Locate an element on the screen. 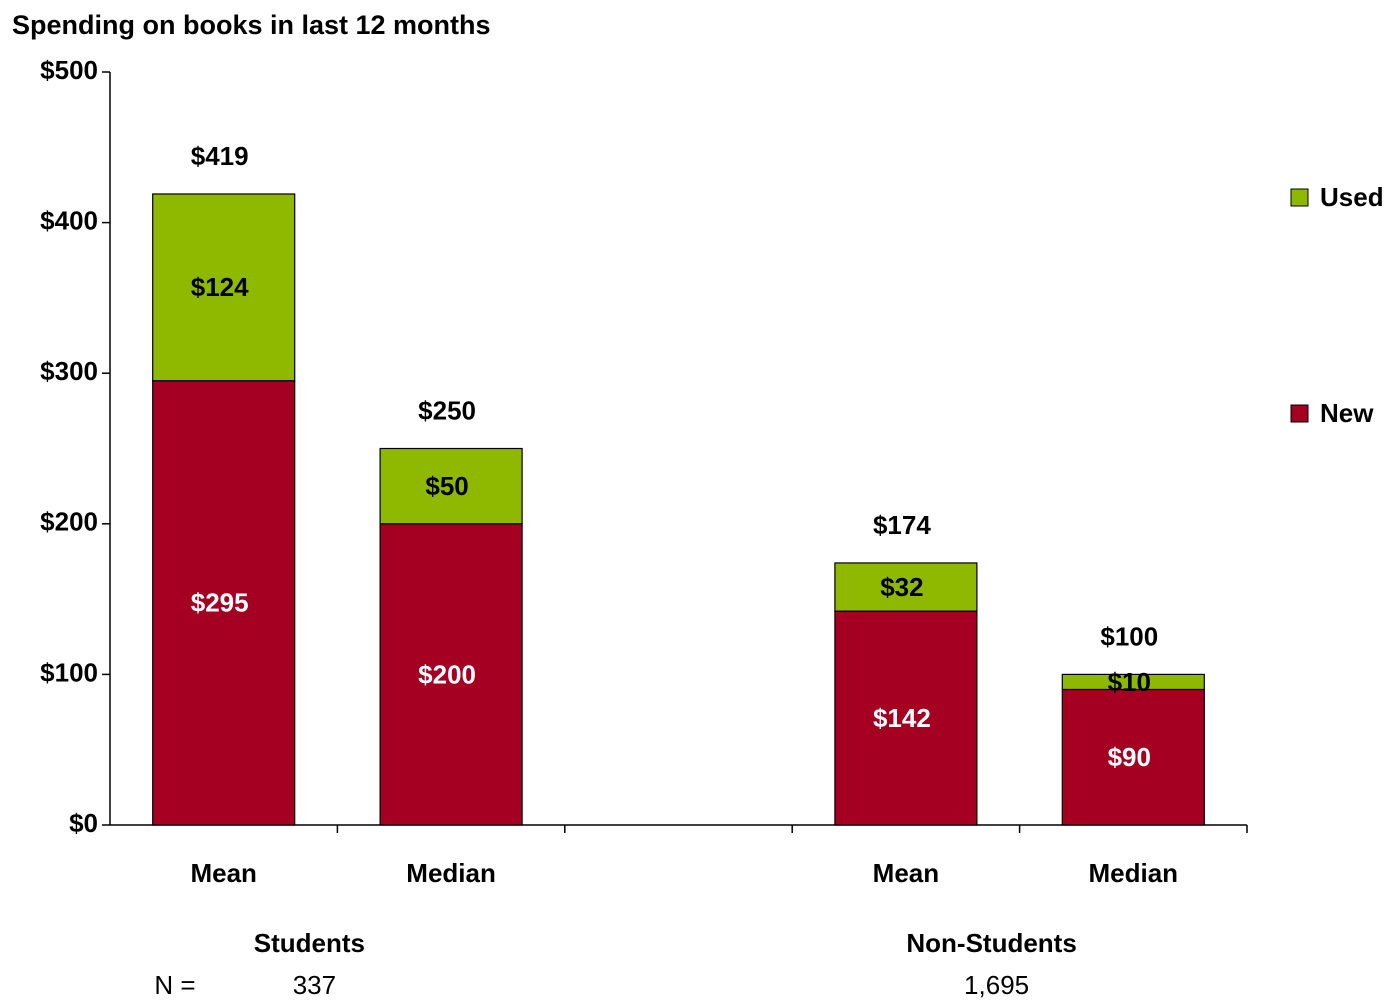  value-label: $142 is located at coordinates (902, 718).